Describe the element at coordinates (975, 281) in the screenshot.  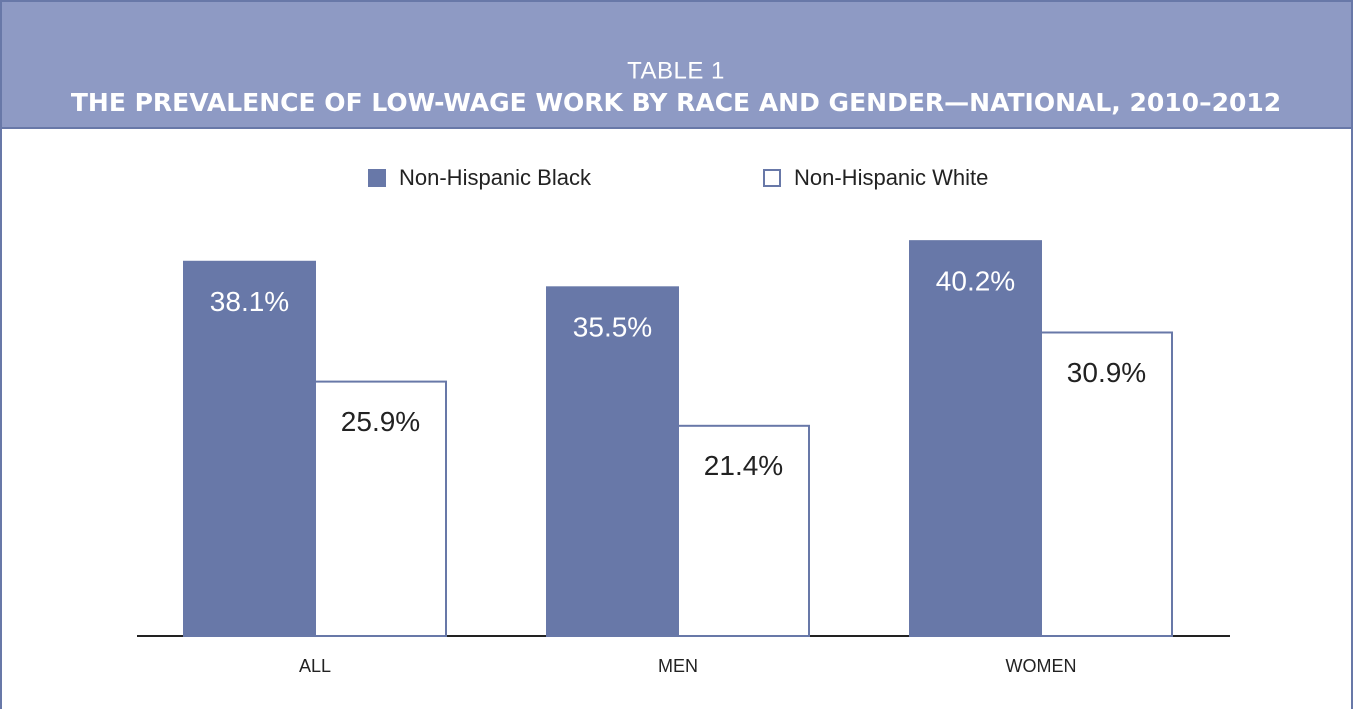
I see `value-label: 40.2%` at that location.